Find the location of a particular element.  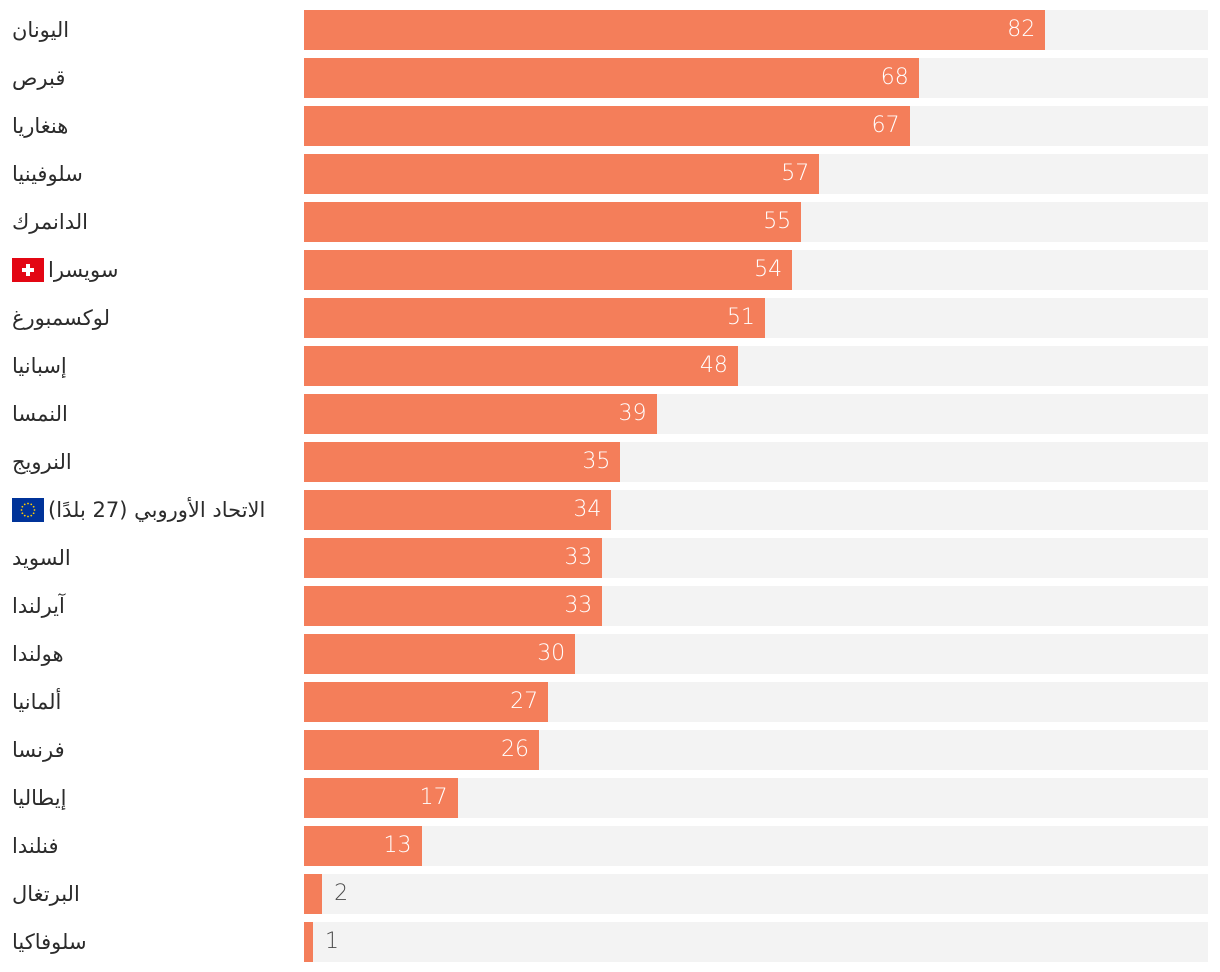

category-label-text: السويد is located at coordinates (41, 558).